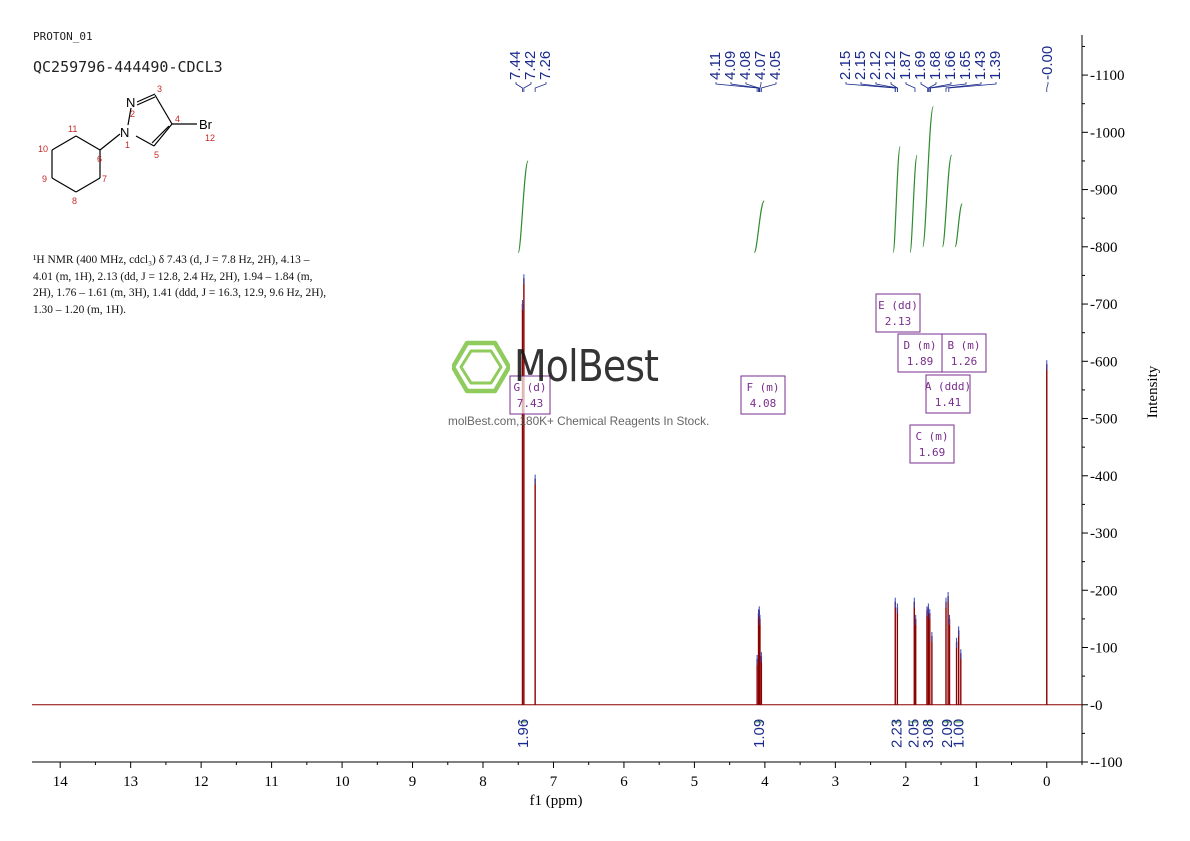  I want to click on experiment-id: QC259796-444490-CDCL3, so click(128, 67).